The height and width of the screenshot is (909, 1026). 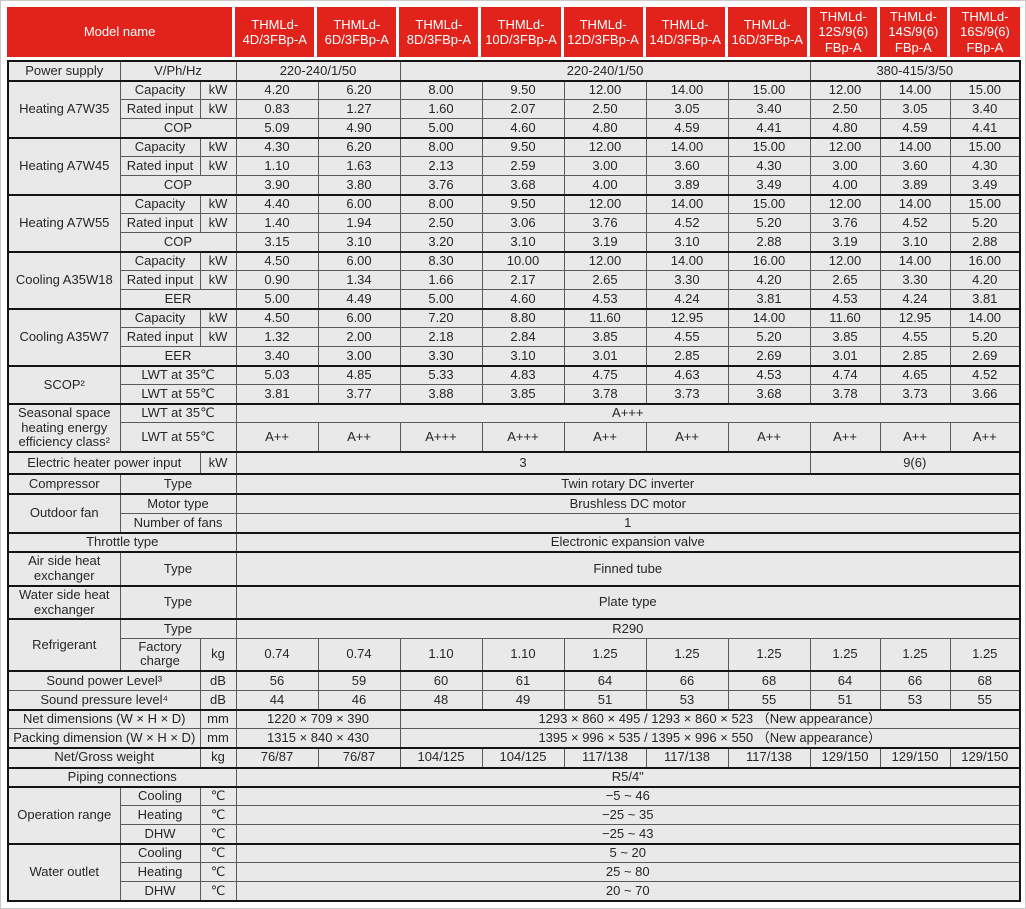 I want to click on spec-cell: 2.69, so click(x=985, y=356).